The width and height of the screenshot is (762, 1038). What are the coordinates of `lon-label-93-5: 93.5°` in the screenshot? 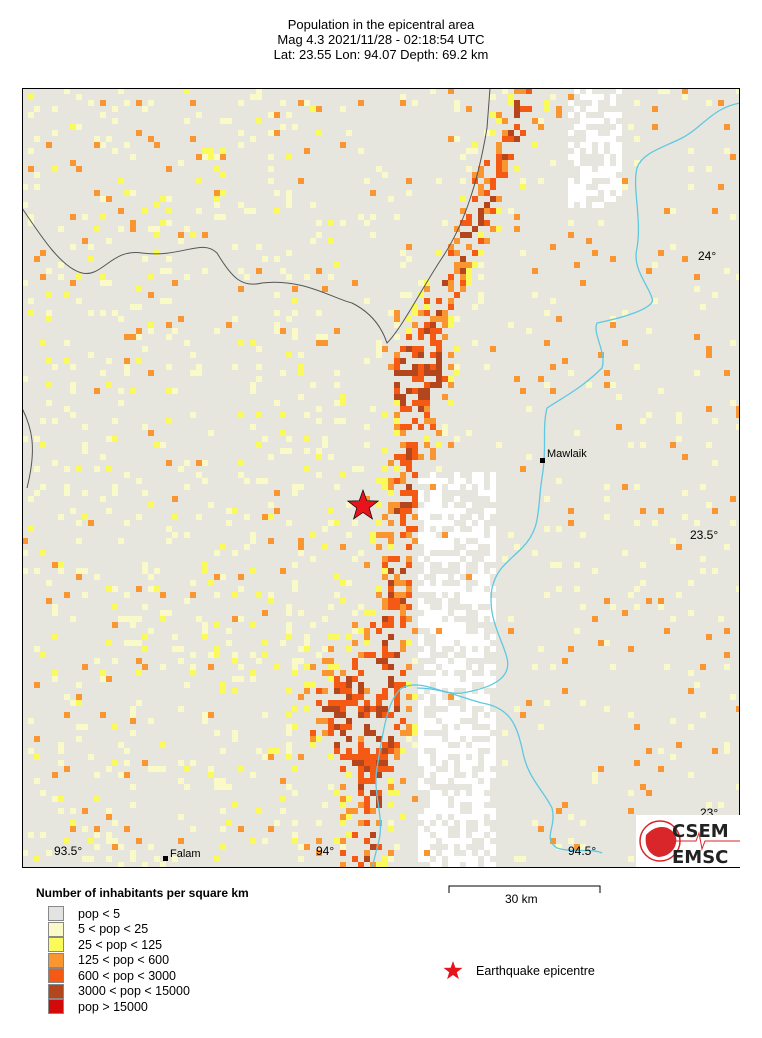 It's located at (68, 851).